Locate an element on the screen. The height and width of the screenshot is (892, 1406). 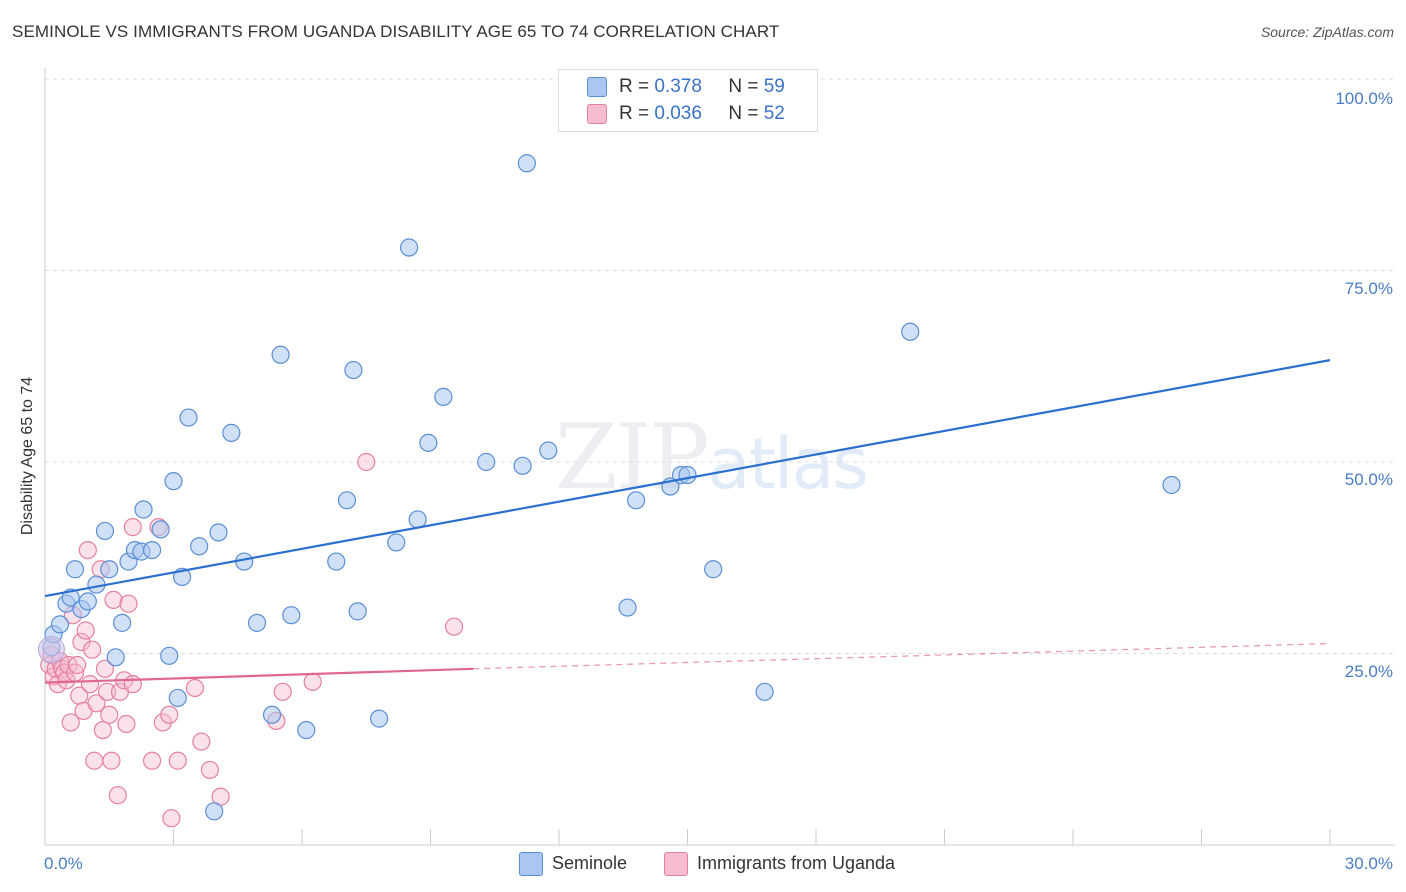
x-tick-label-min: 0.0% is located at coordinates (63, 863).